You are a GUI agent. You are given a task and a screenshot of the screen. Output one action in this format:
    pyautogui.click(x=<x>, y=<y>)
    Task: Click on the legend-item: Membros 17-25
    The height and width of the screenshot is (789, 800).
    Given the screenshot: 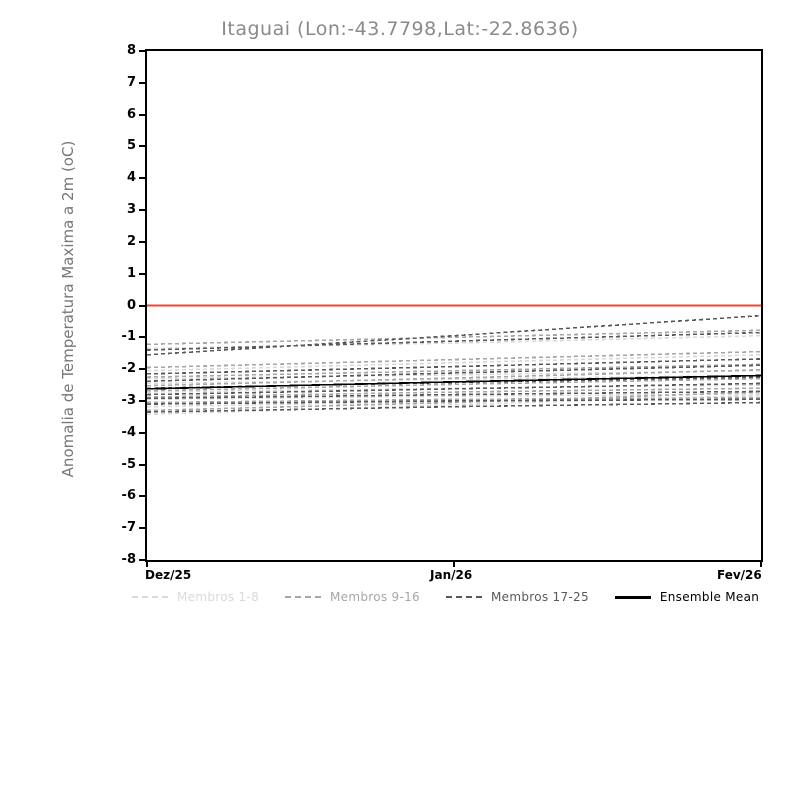 What is the action you would take?
    pyautogui.click(x=517, y=597)
    